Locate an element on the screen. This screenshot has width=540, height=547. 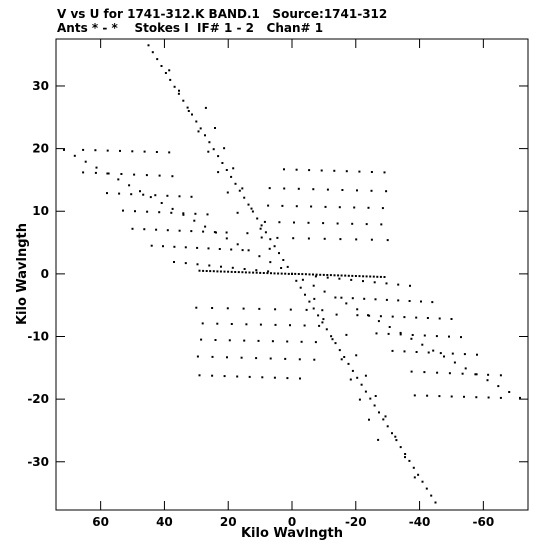
y-axis-label: Kilo Wavlngth is located at coordinates (22, 274).